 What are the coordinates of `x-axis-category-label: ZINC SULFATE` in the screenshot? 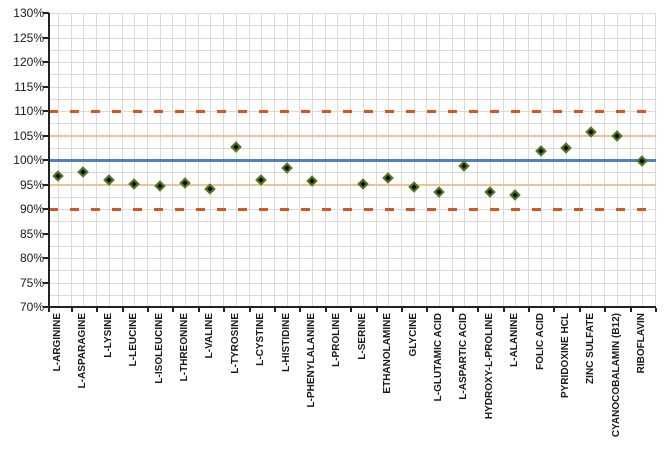 It's located at (591, 348).